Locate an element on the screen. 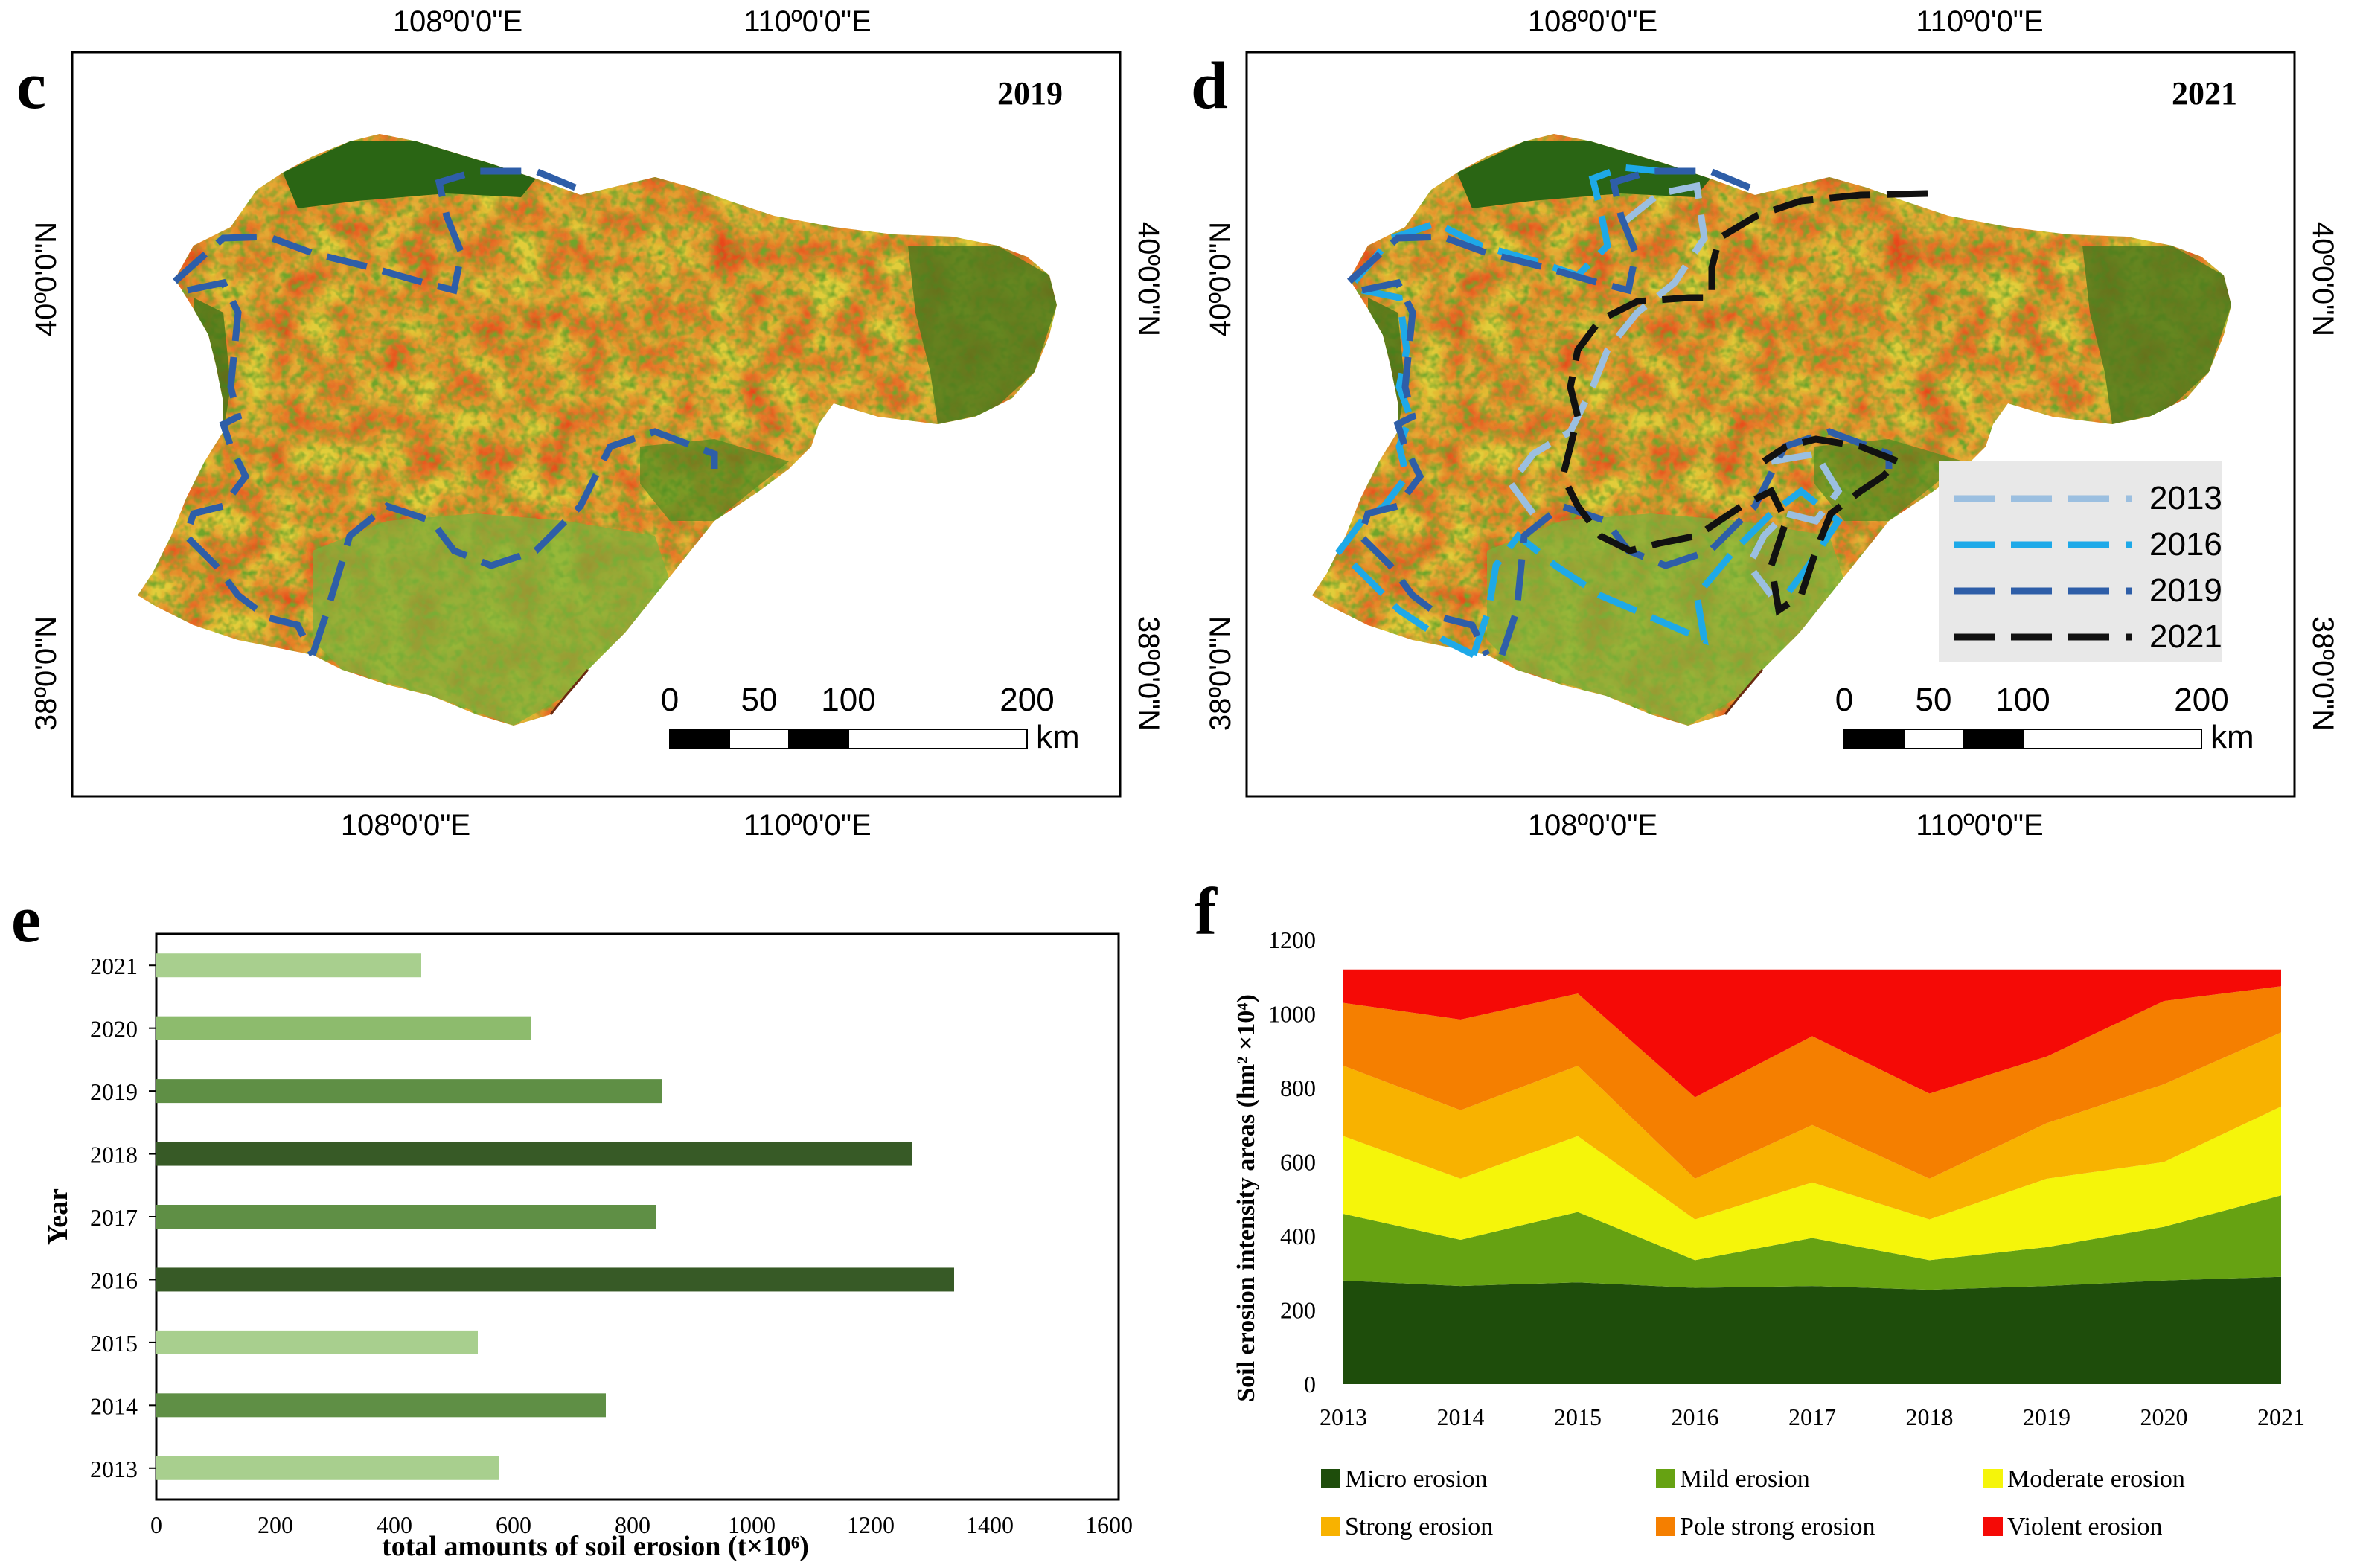  legend-mild-erosion: Mild erosion is located at coordinates (1745, 1479).